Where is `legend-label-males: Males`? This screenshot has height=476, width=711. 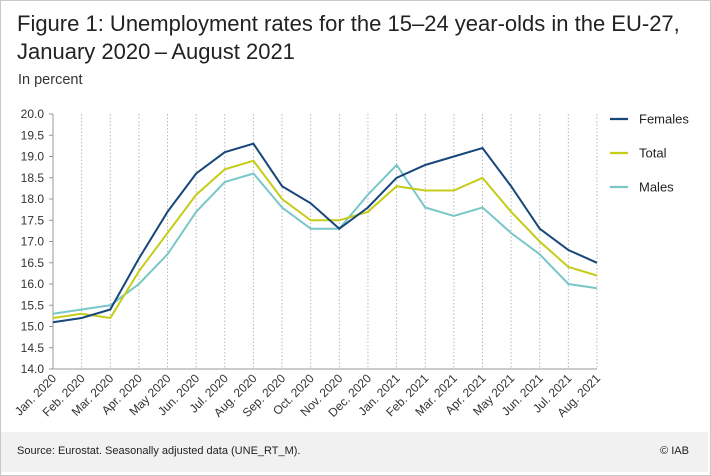
legend-label-males: Males is located at coordinates (656, 187).